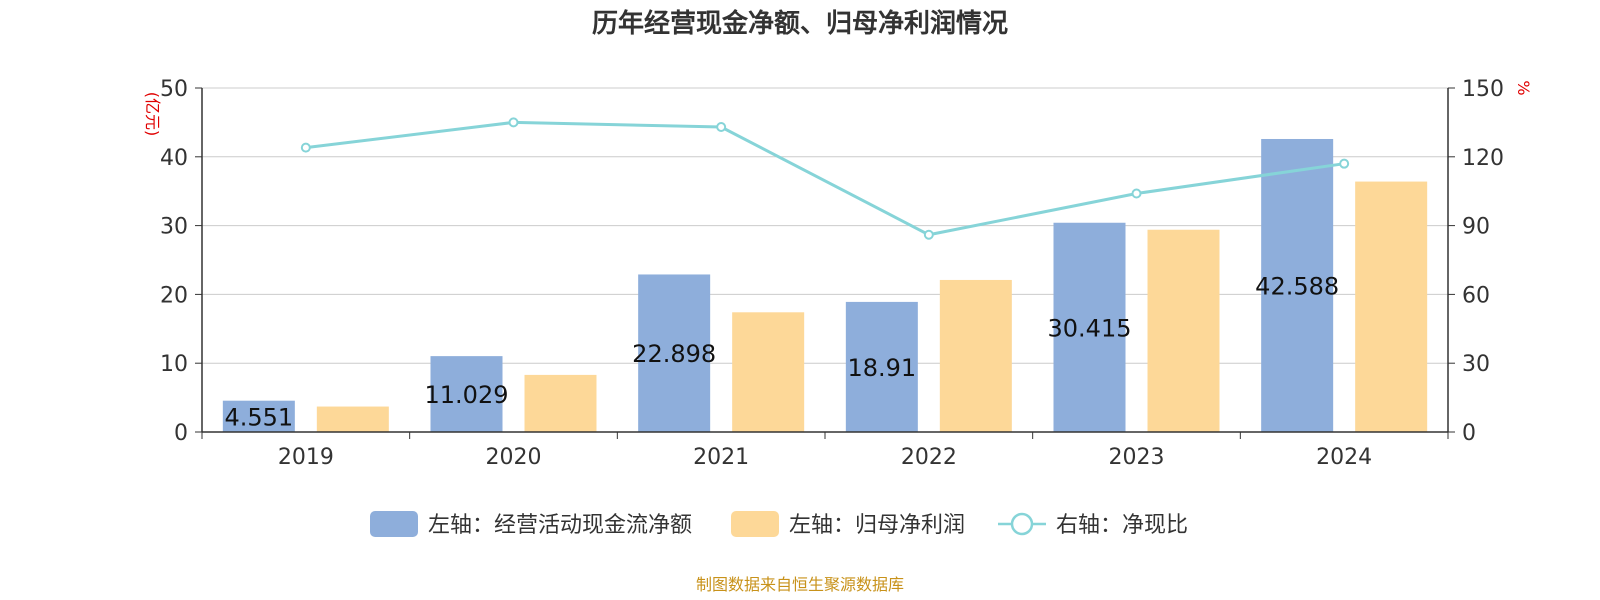  I want to click on left-axis-tick-label: 40, so click(174, 158).